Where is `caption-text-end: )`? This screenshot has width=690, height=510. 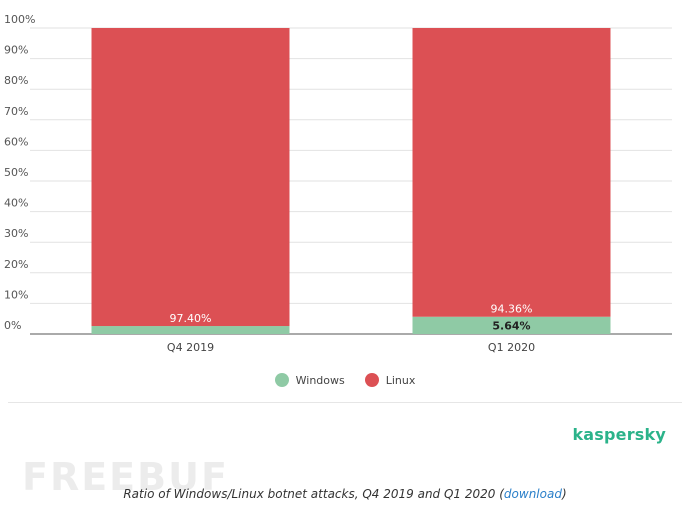
caption-text-end: ) is located at coordinates (564, 494).